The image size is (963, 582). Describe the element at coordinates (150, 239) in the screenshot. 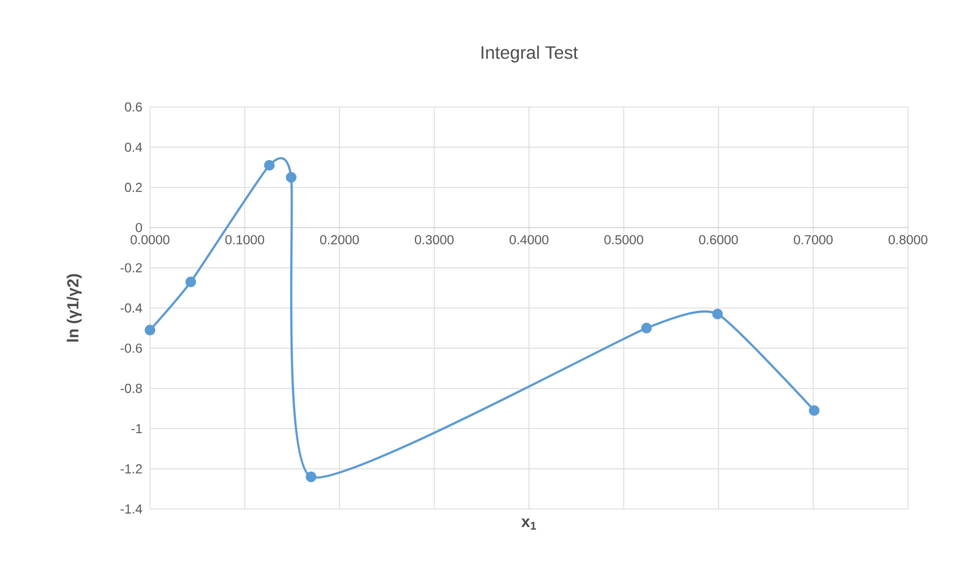

I see `x-tick-label: 0.0000` at that location.